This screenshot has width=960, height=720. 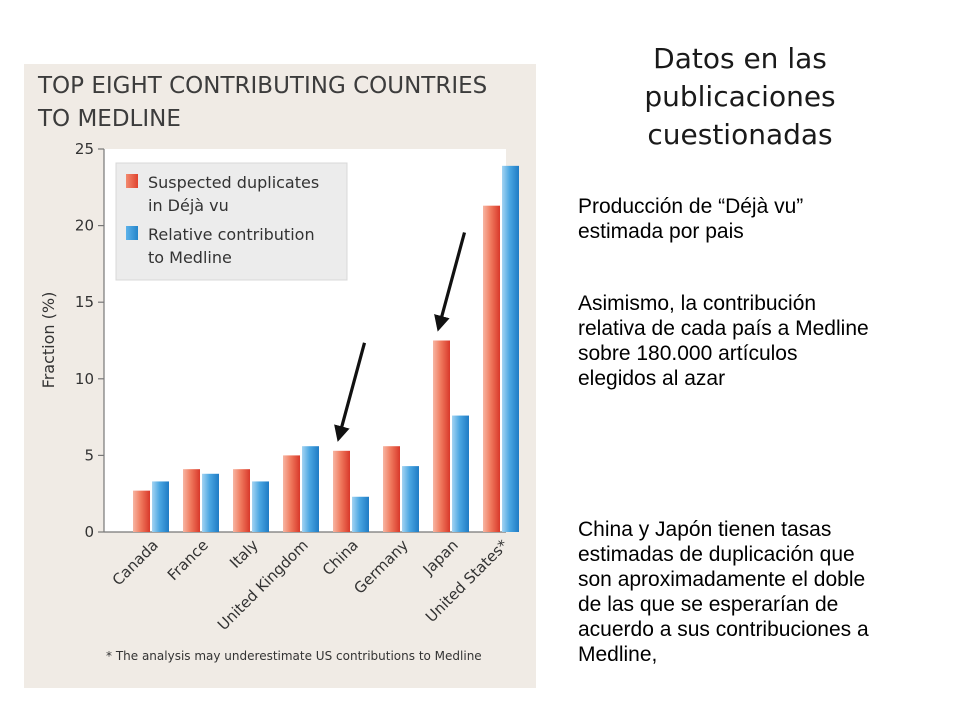 I want to click on paragraph-1-line-1: Producción de “Déjà vu”, so click(x=691, y=206).